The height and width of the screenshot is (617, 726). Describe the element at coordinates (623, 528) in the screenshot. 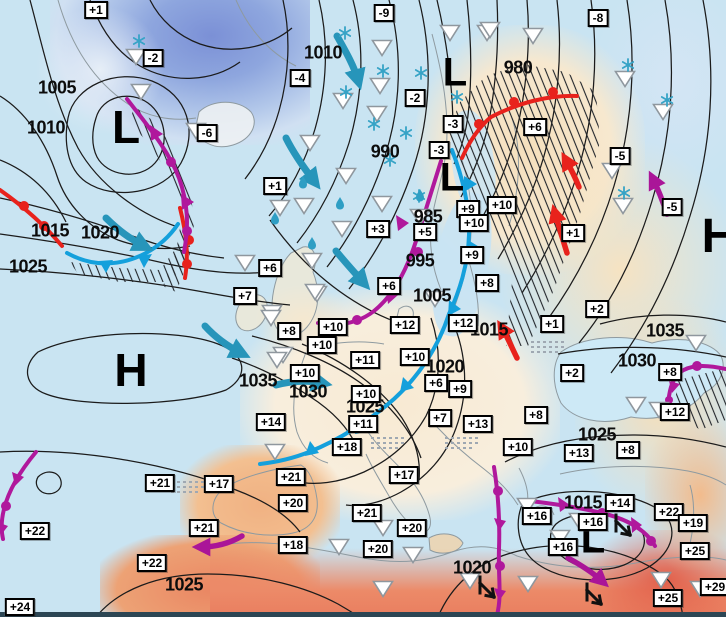

I see `wind-gust-icon` at that location.